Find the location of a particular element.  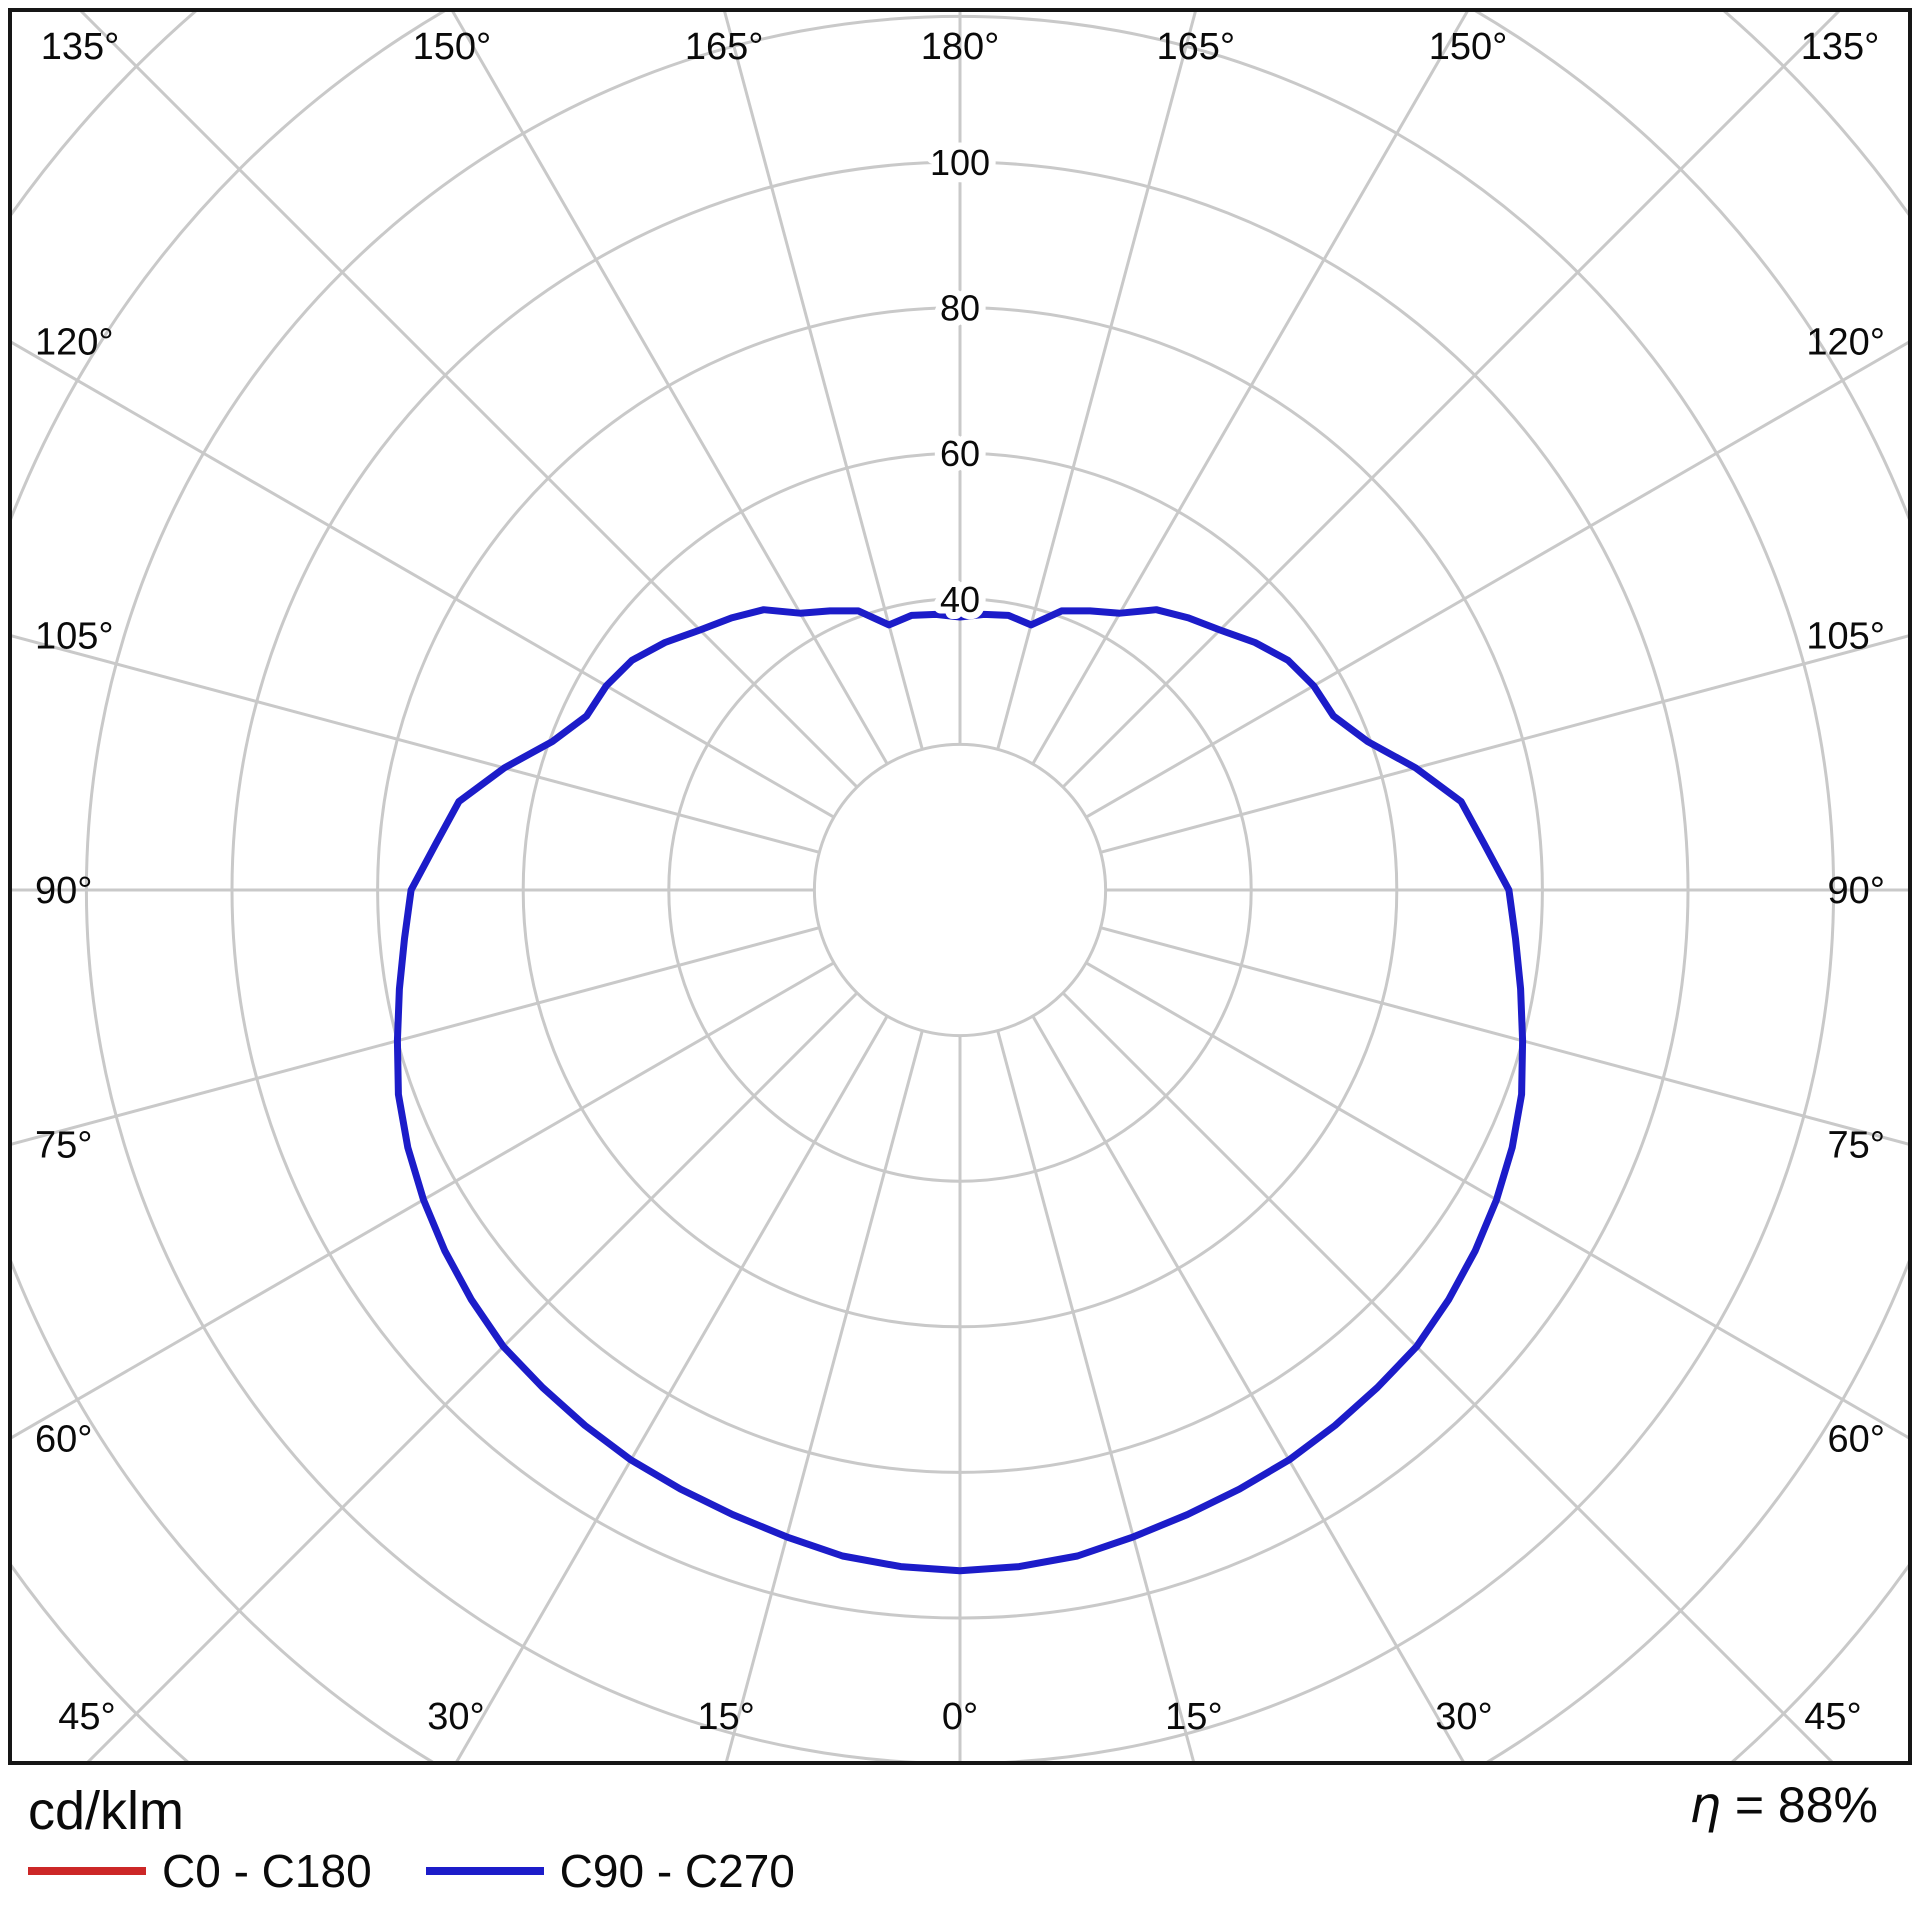

legend-swatch-red-line is located at coordinates (87, 1871).